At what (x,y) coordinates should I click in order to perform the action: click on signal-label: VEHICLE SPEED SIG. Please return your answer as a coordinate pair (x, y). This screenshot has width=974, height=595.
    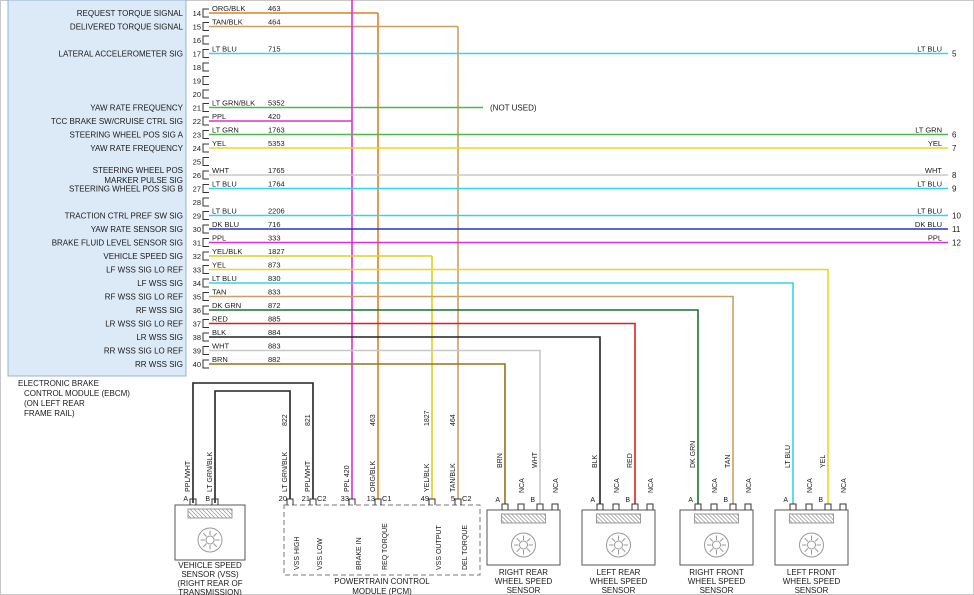
    Looking at the image, I should click on (143, 256).